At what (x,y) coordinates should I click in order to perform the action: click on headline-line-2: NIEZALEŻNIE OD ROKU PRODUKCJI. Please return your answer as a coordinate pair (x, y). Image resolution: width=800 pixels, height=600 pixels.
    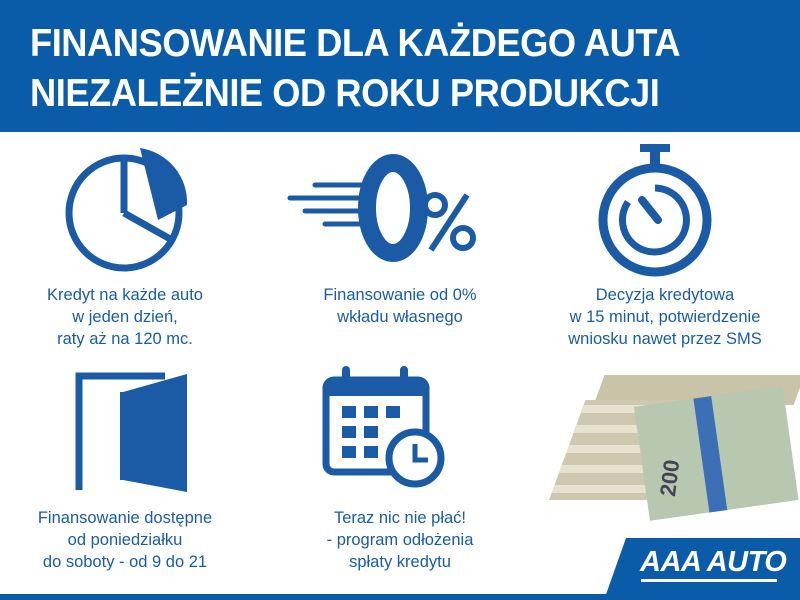
    Looking at the image, I should click on (345, 93).